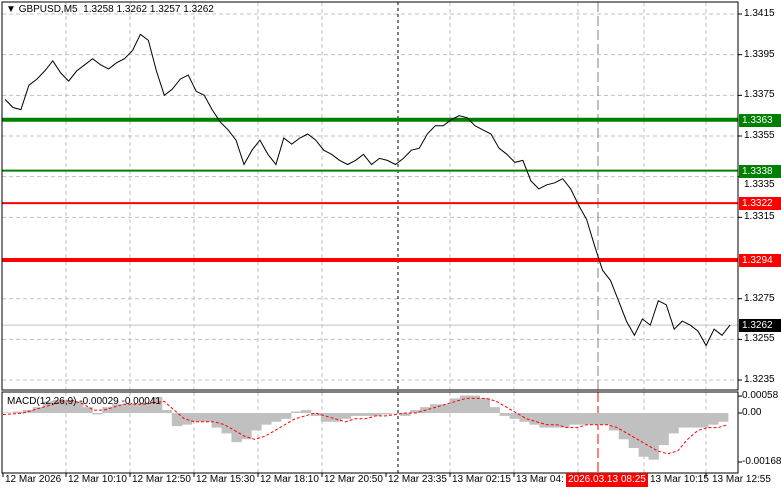 This screenshot has width=781, height=489. What do you see at coordinates (760, 120) in the screenshot?
I see `level-price-tag: 1.3363` at bounding box center [760, 120].